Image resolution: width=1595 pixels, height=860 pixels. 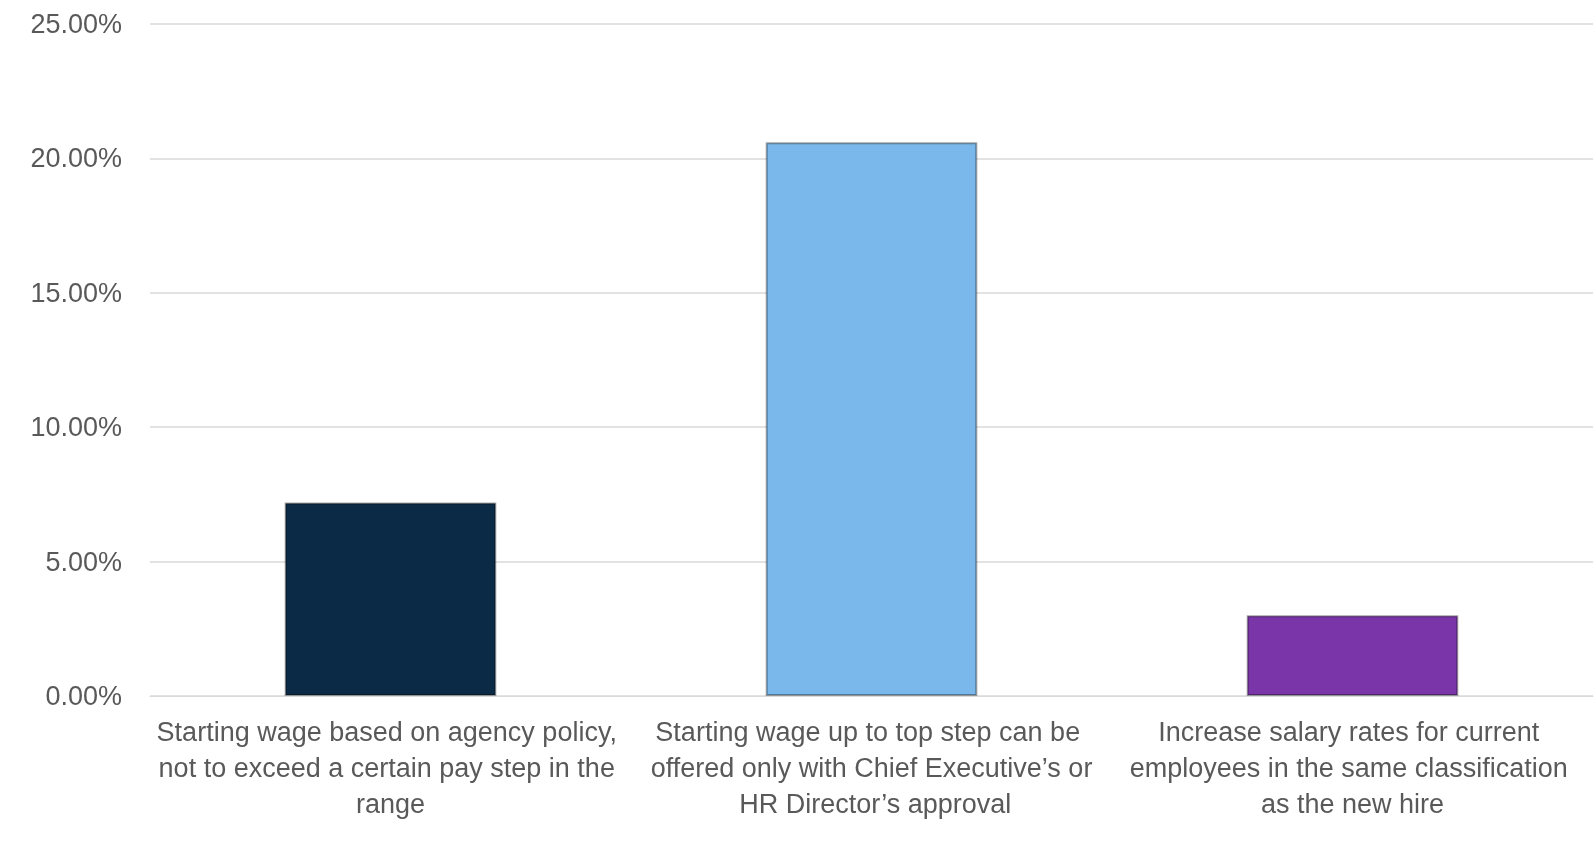 What do you see at coordinates (76, 427) in the screenshot?
I see `y-tick-label: 10.00%` at bounding box center [76, 427].